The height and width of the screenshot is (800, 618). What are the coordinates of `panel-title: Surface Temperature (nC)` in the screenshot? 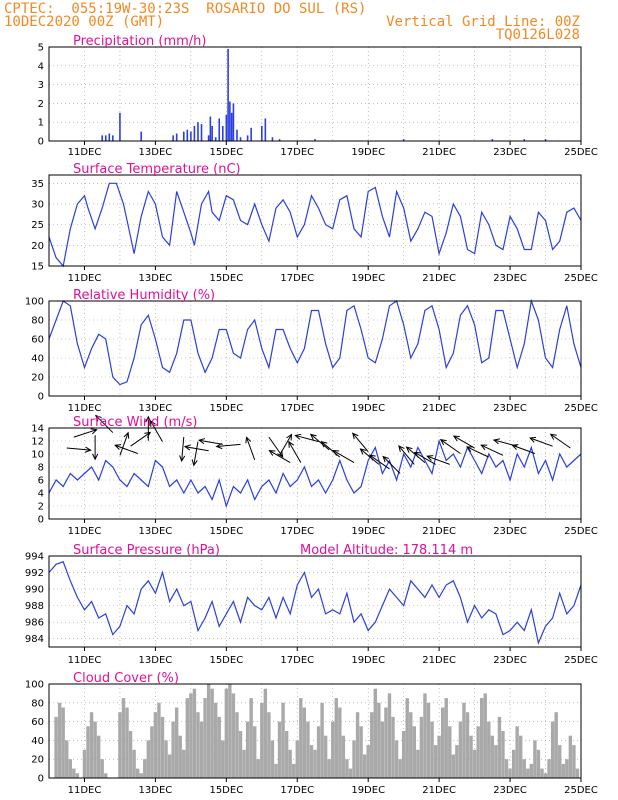 It's located at (157, 169).